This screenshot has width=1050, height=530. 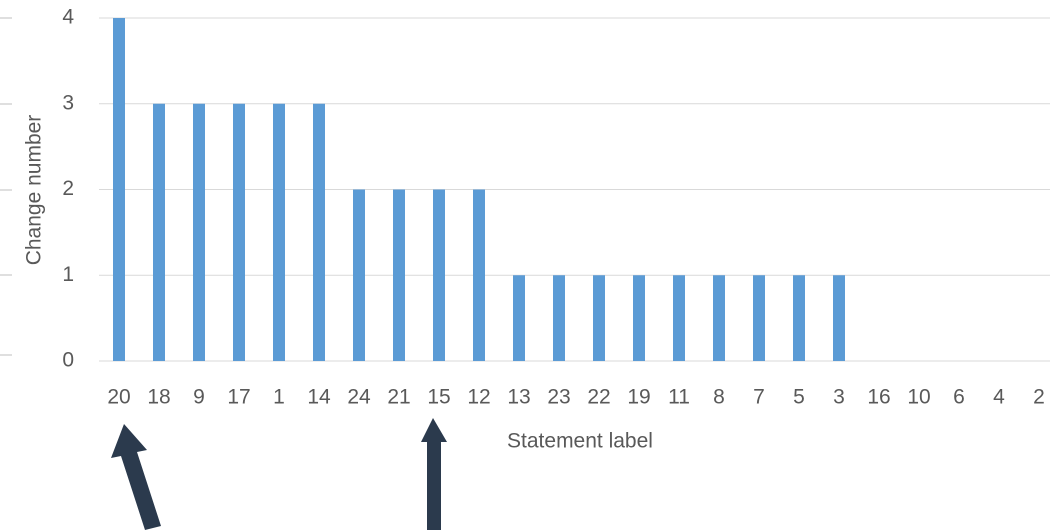 I want to click on x-tick-label: 20, so click(x=118, y=397).